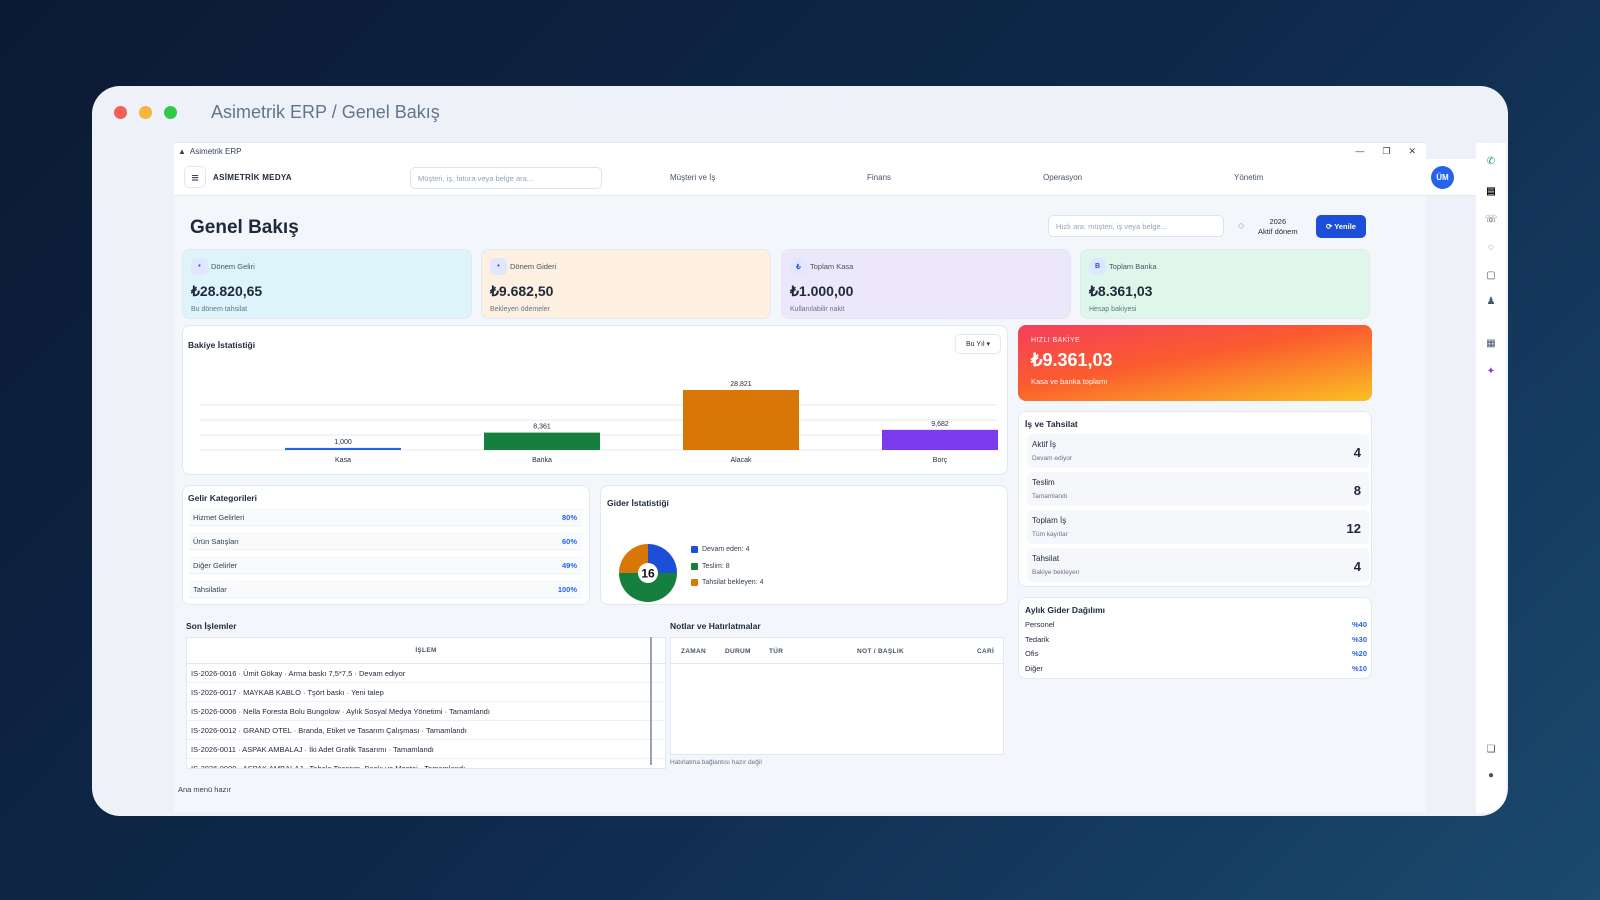 This screenshot has width=1600, height=900. Describe the element at coordinates (426, 651) in the screenshot. I see `recent-column-header: İŞLEM` at that location.